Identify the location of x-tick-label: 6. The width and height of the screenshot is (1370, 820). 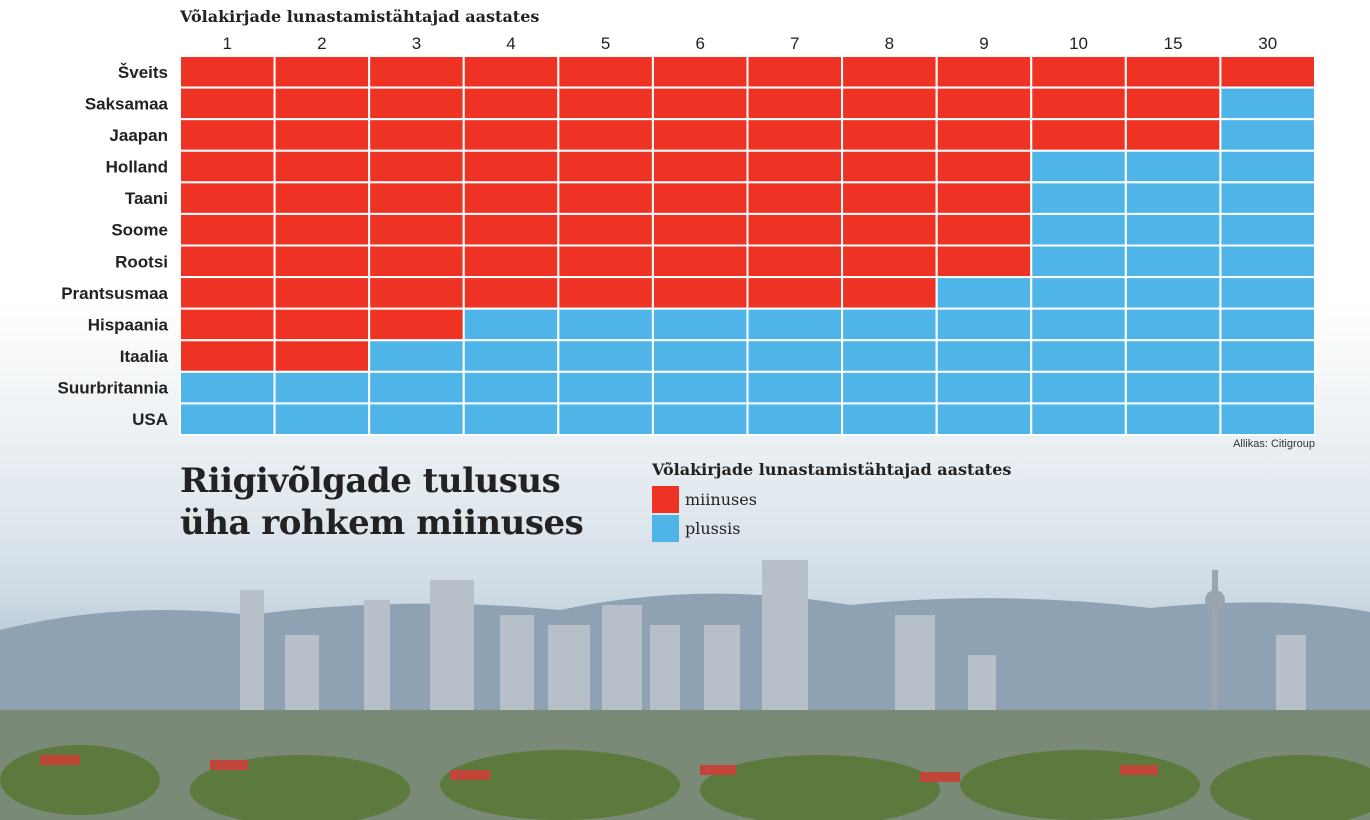
(699, 43).